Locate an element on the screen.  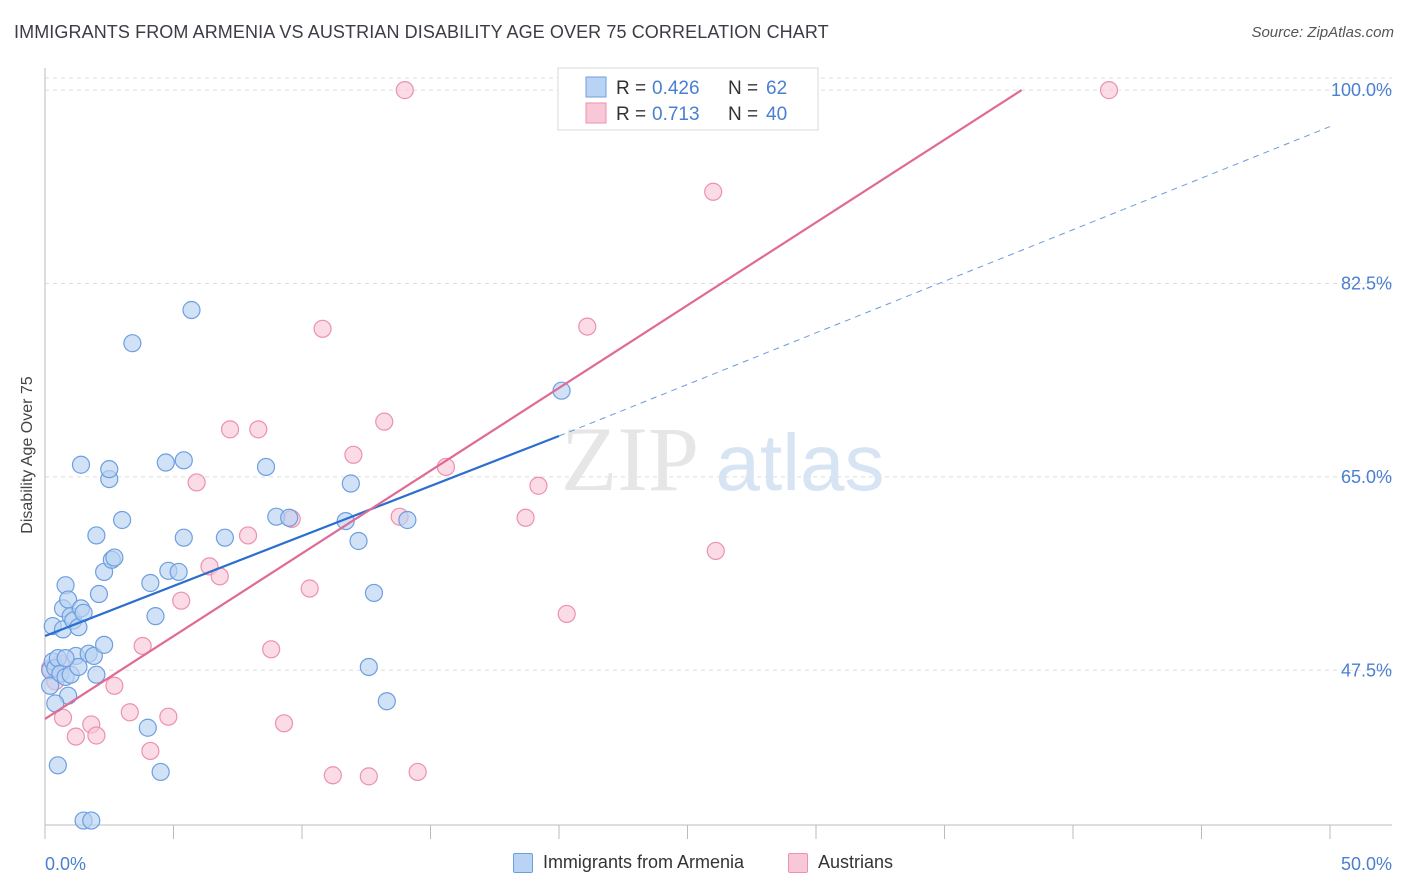
legend-label-armenia: Immigrants from Armenia is located at coordinates (643, 862).